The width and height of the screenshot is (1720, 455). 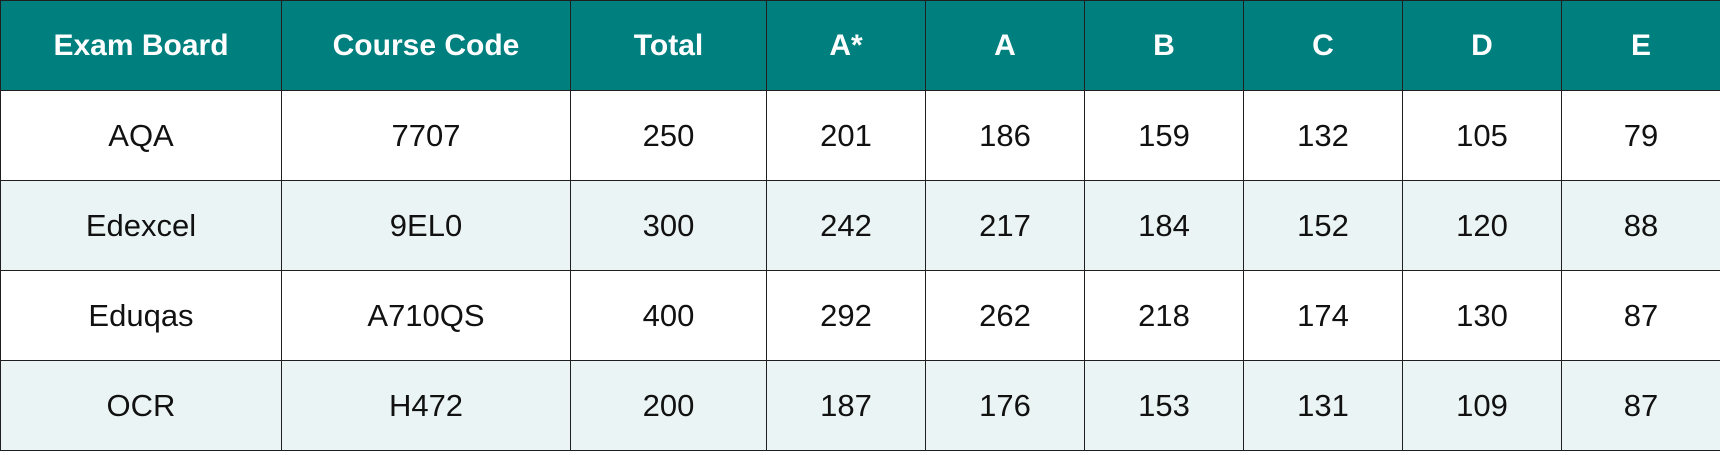 I want to click on cell-grade-a-star: 242, so click(x=846, y=225).